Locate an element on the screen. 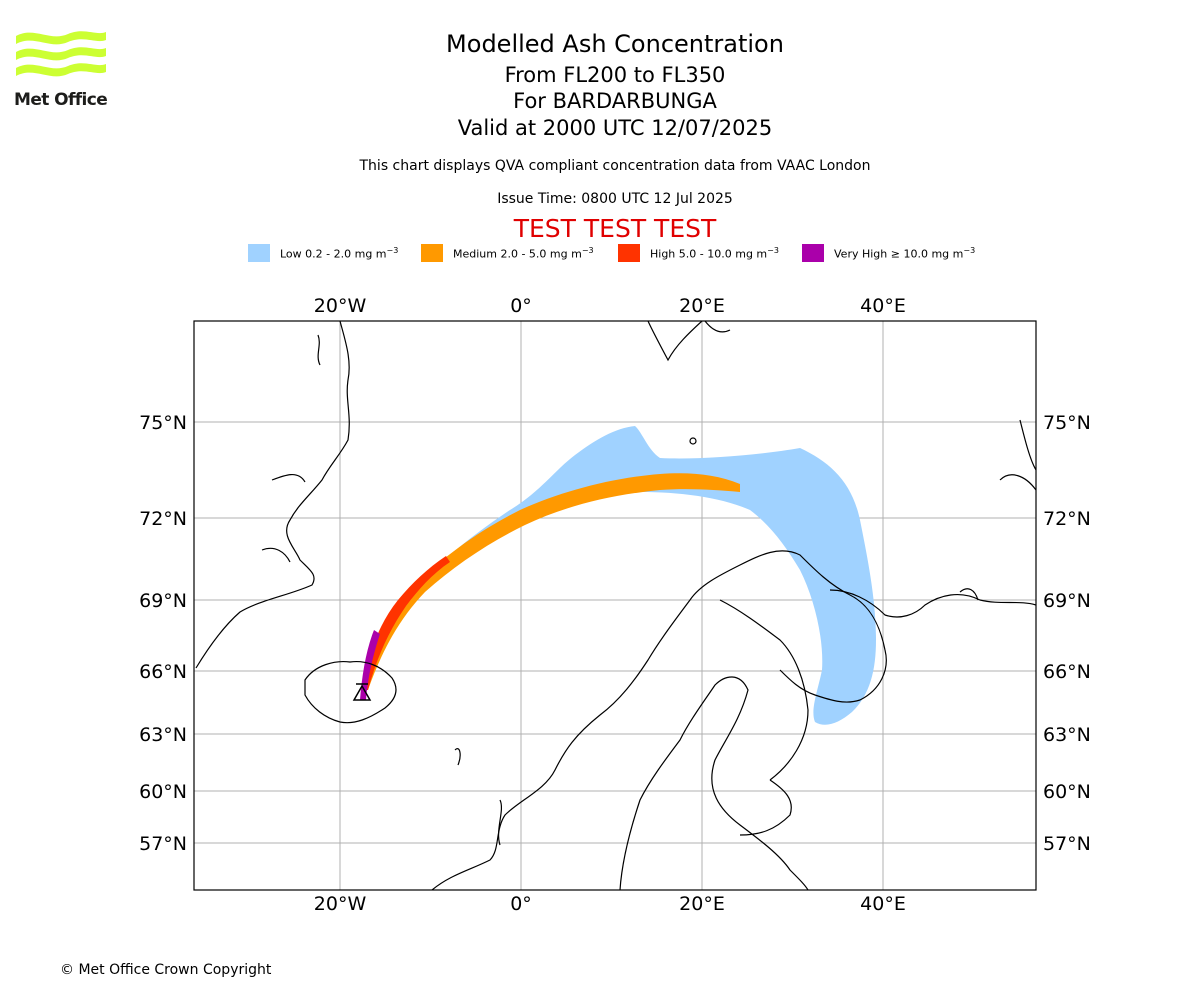 This screenshot has width=1200, height=1000. met-office-wave-logo-icon is located at coordinates (61, 54).